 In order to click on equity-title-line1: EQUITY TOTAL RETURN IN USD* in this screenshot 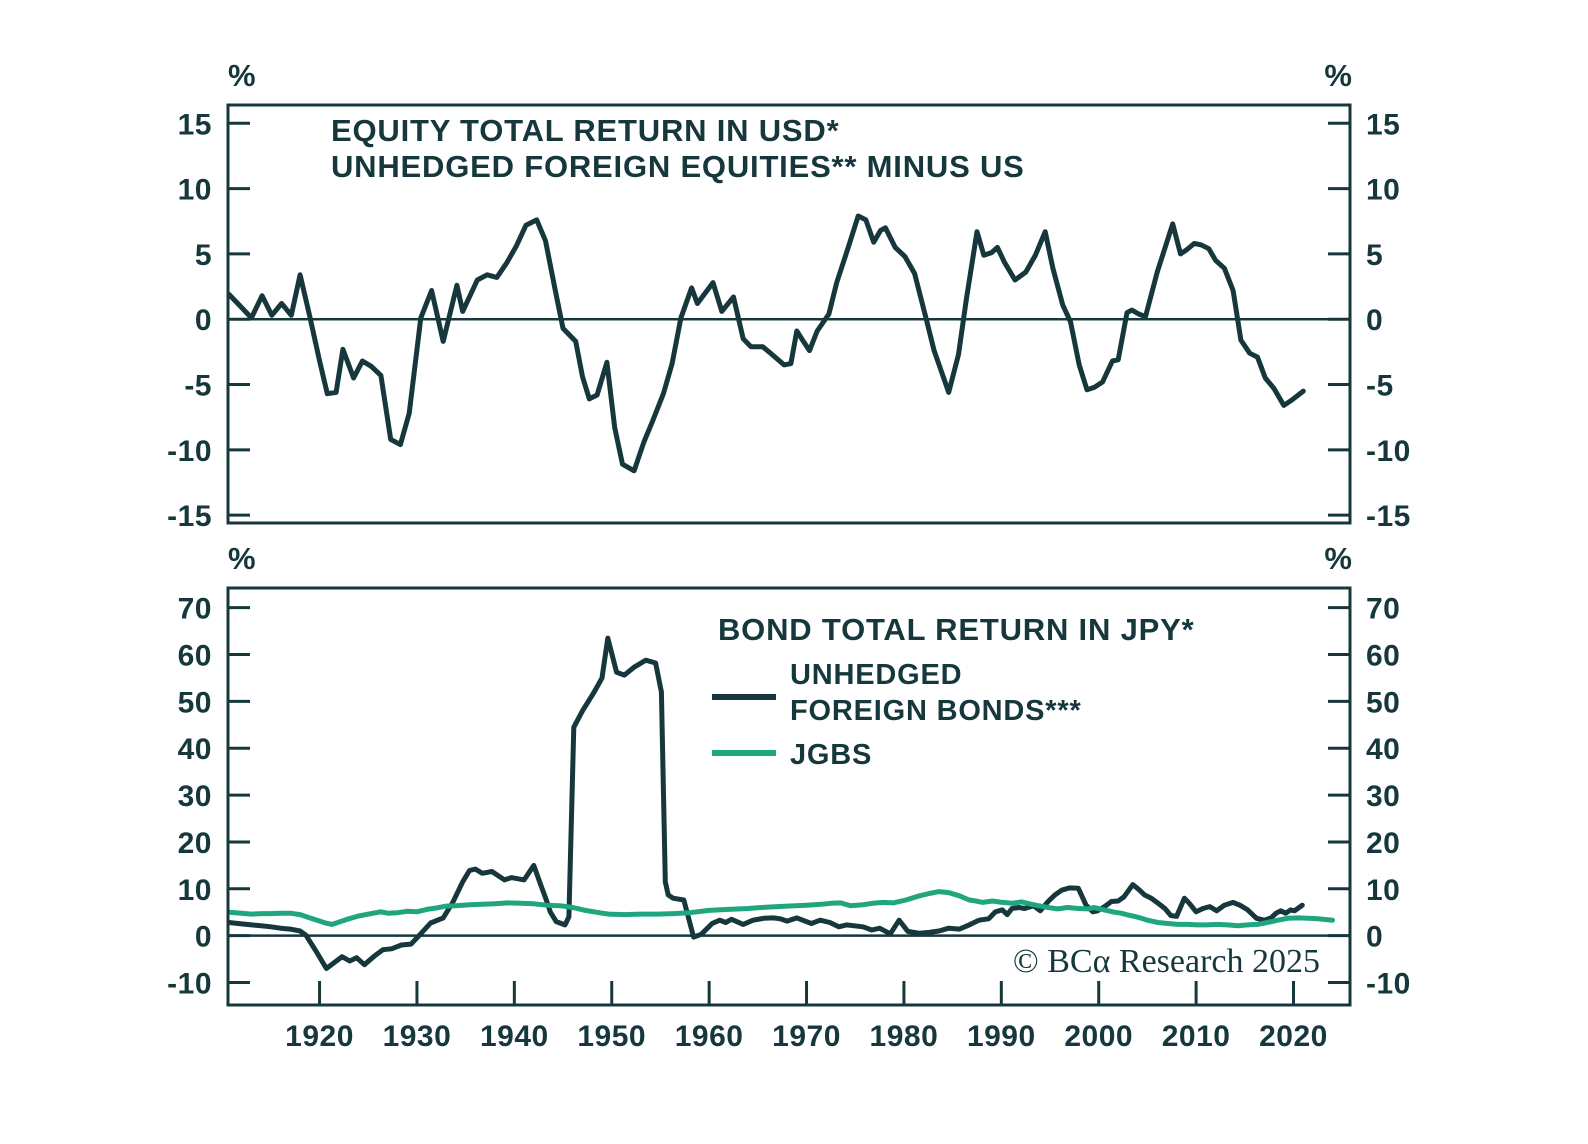, I will do `click(585, 130)`.